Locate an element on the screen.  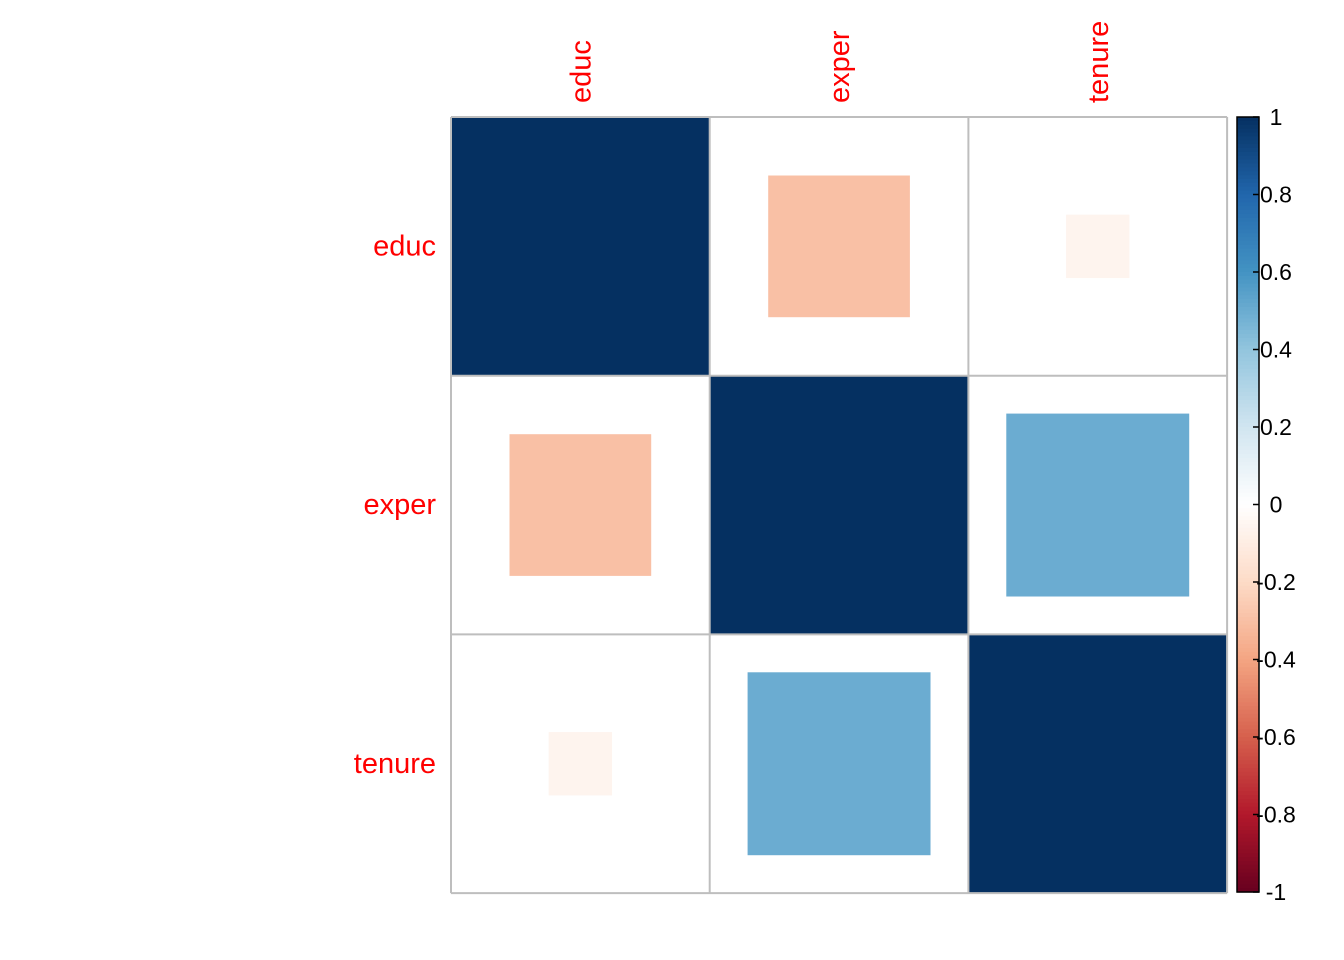
colorbar-tick-label: 0 is located at coordinates (1276, 505).